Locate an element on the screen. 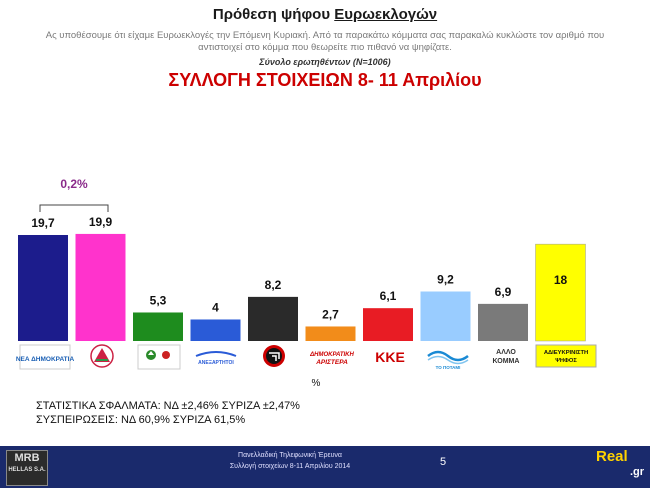  real-logo-subtext: .gr is located at coordinates (636, 472).